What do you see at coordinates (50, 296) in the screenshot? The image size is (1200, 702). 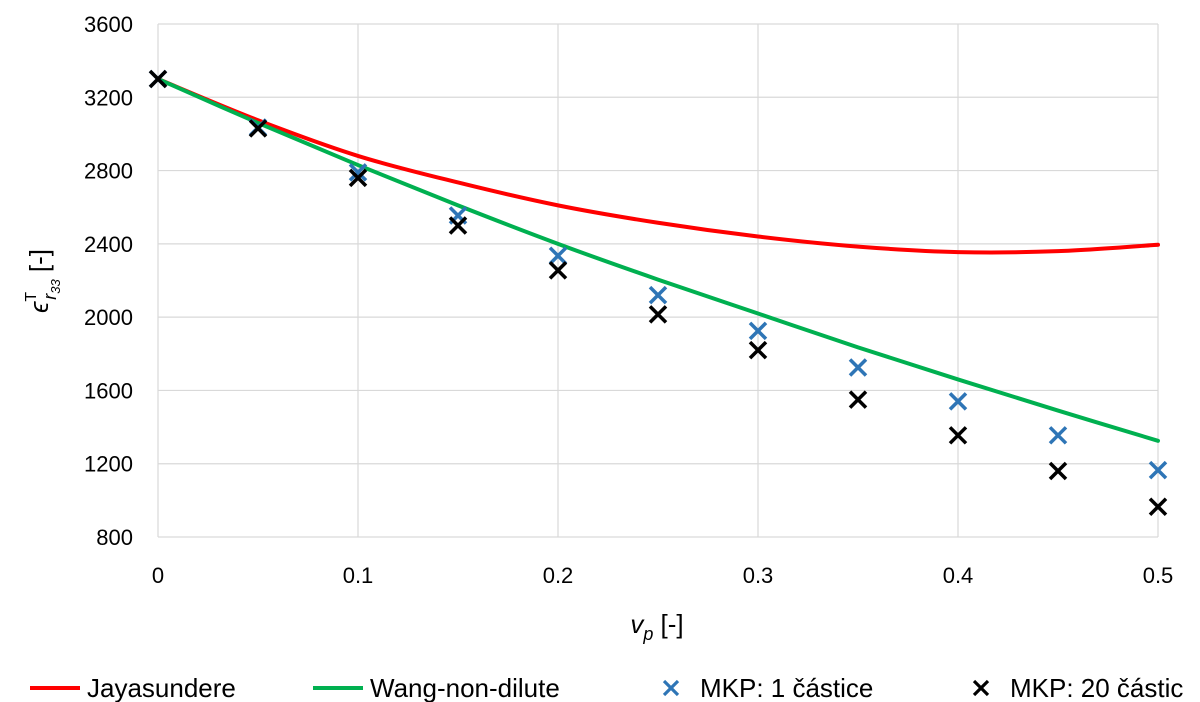 I see `y-axis-label-sub: r` at bounding box center [50, 296].